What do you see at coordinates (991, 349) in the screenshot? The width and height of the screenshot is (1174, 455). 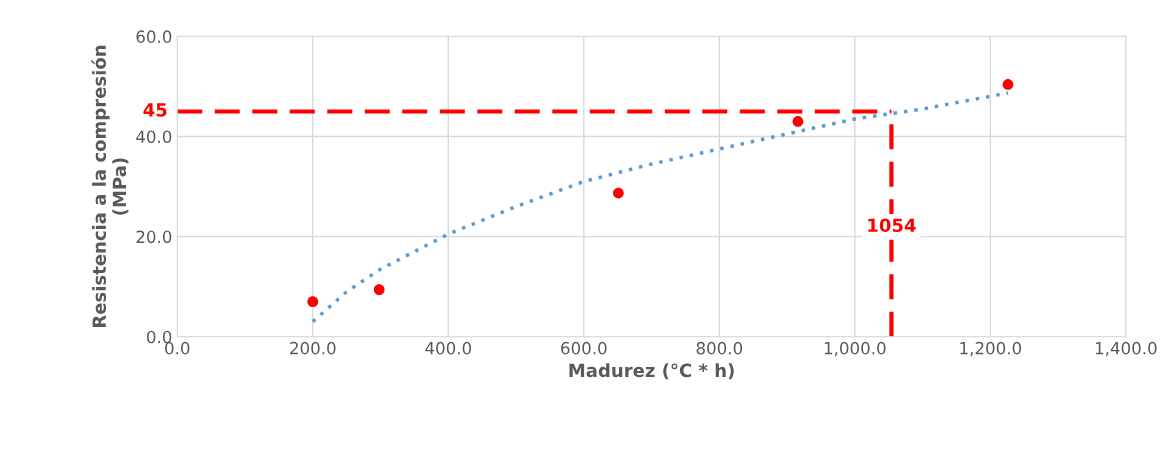 I see `x-tick-label: 1,200.0` at bounding box center [991, 349].